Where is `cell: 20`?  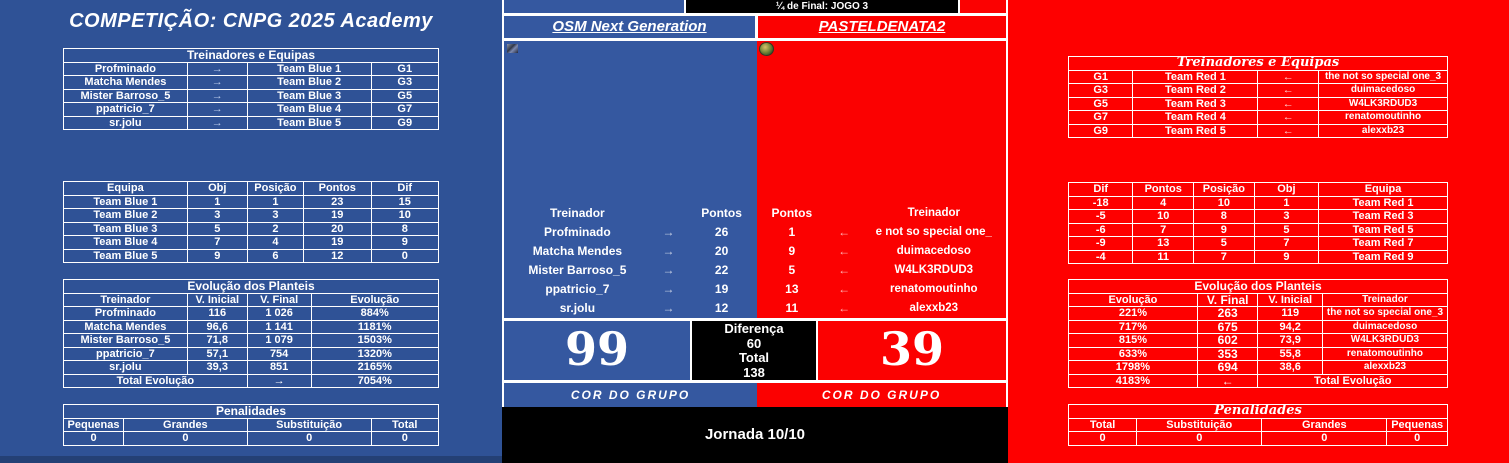
cell: 20 is located at coordinates (721, 251).